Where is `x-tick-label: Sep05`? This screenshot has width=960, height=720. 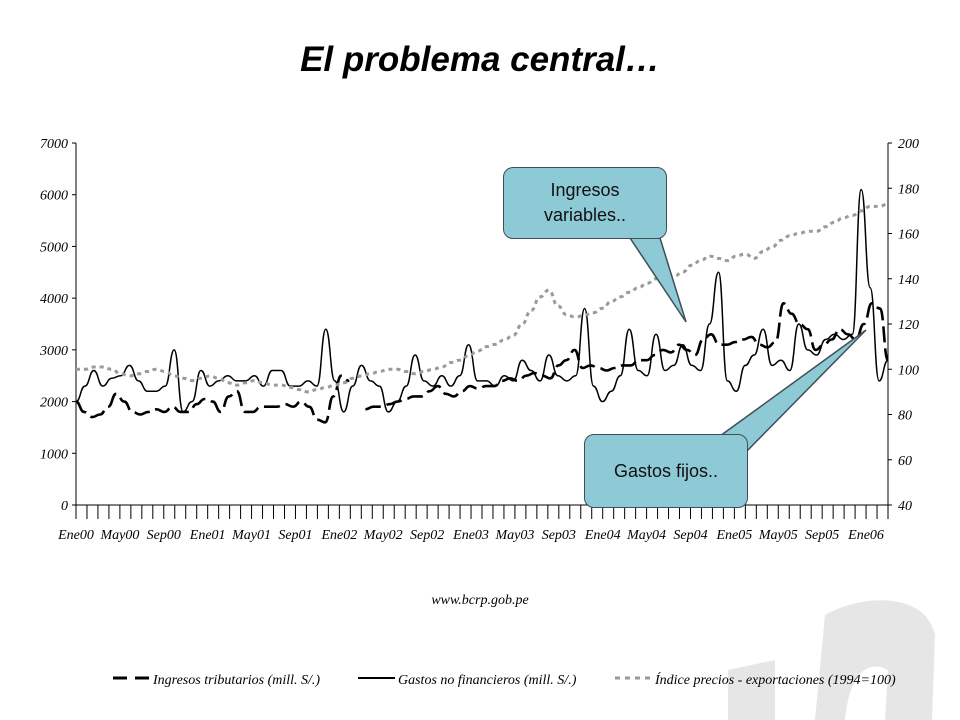
x-tick-label: Sep05 is located at coordinates (822, 535).